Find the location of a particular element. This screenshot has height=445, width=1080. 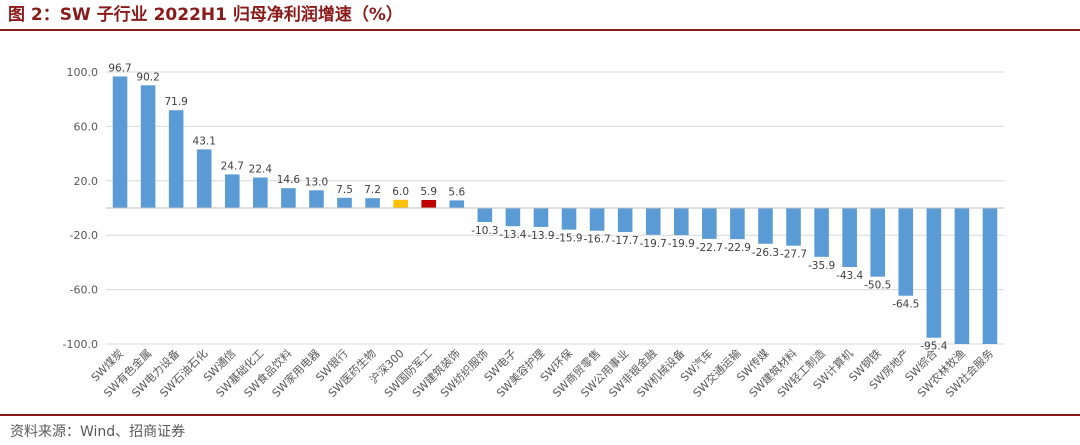

data-label: 5.9 is located at coordinates (428, 192).